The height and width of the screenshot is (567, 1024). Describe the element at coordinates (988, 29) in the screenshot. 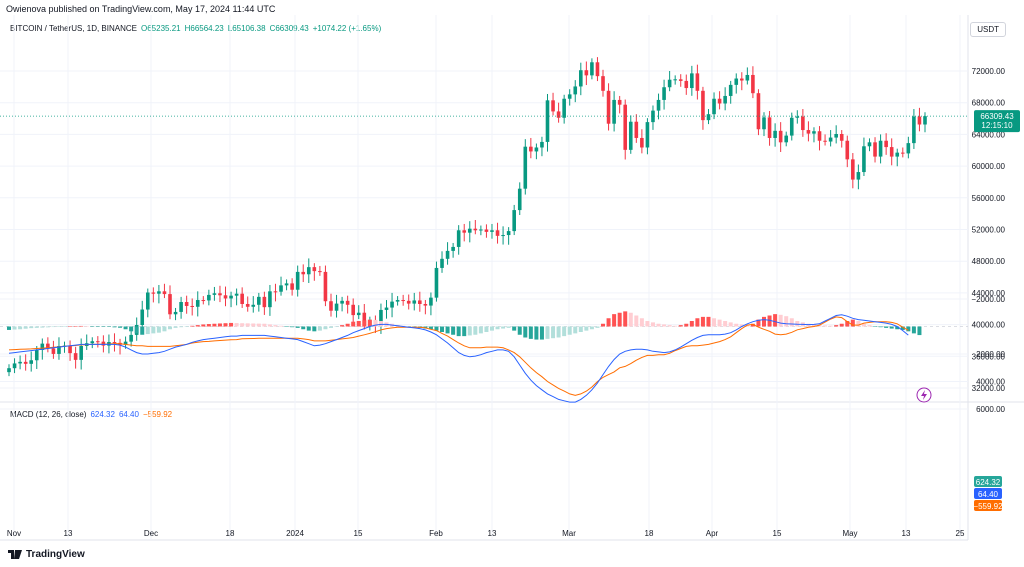

I see `currency-button: USDT` at that location.